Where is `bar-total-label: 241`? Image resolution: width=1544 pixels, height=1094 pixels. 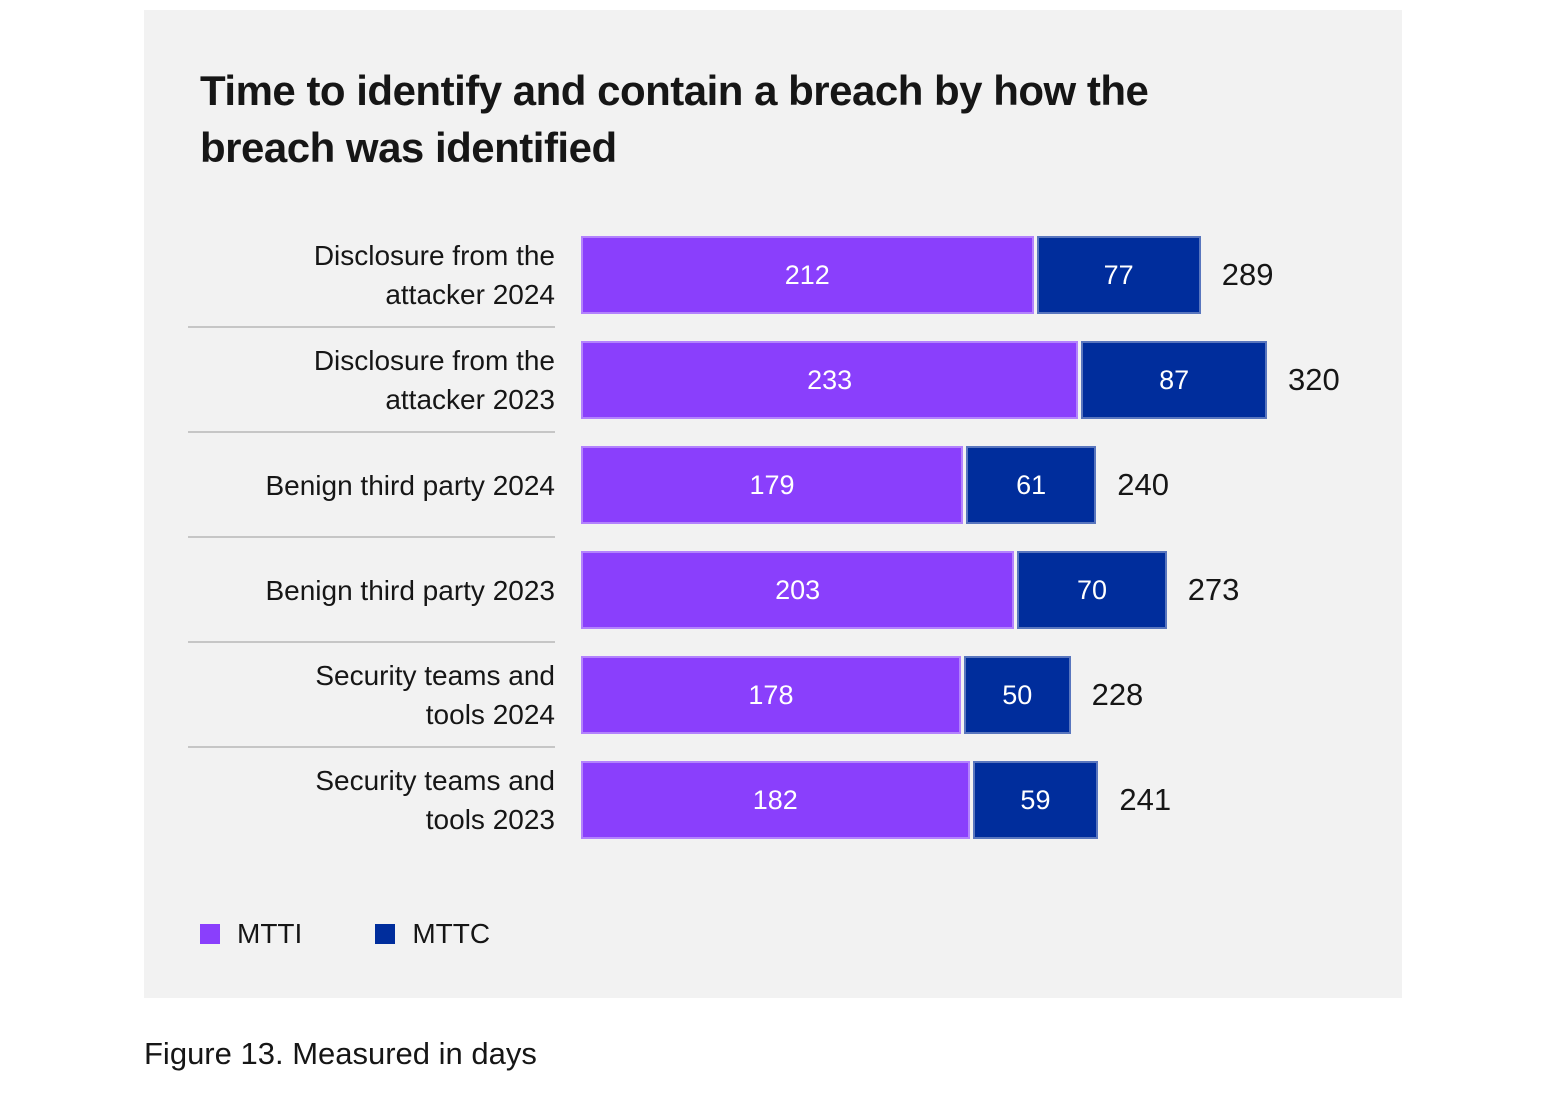 bar-total-label: 241 is located at coordinates (1145, 799).